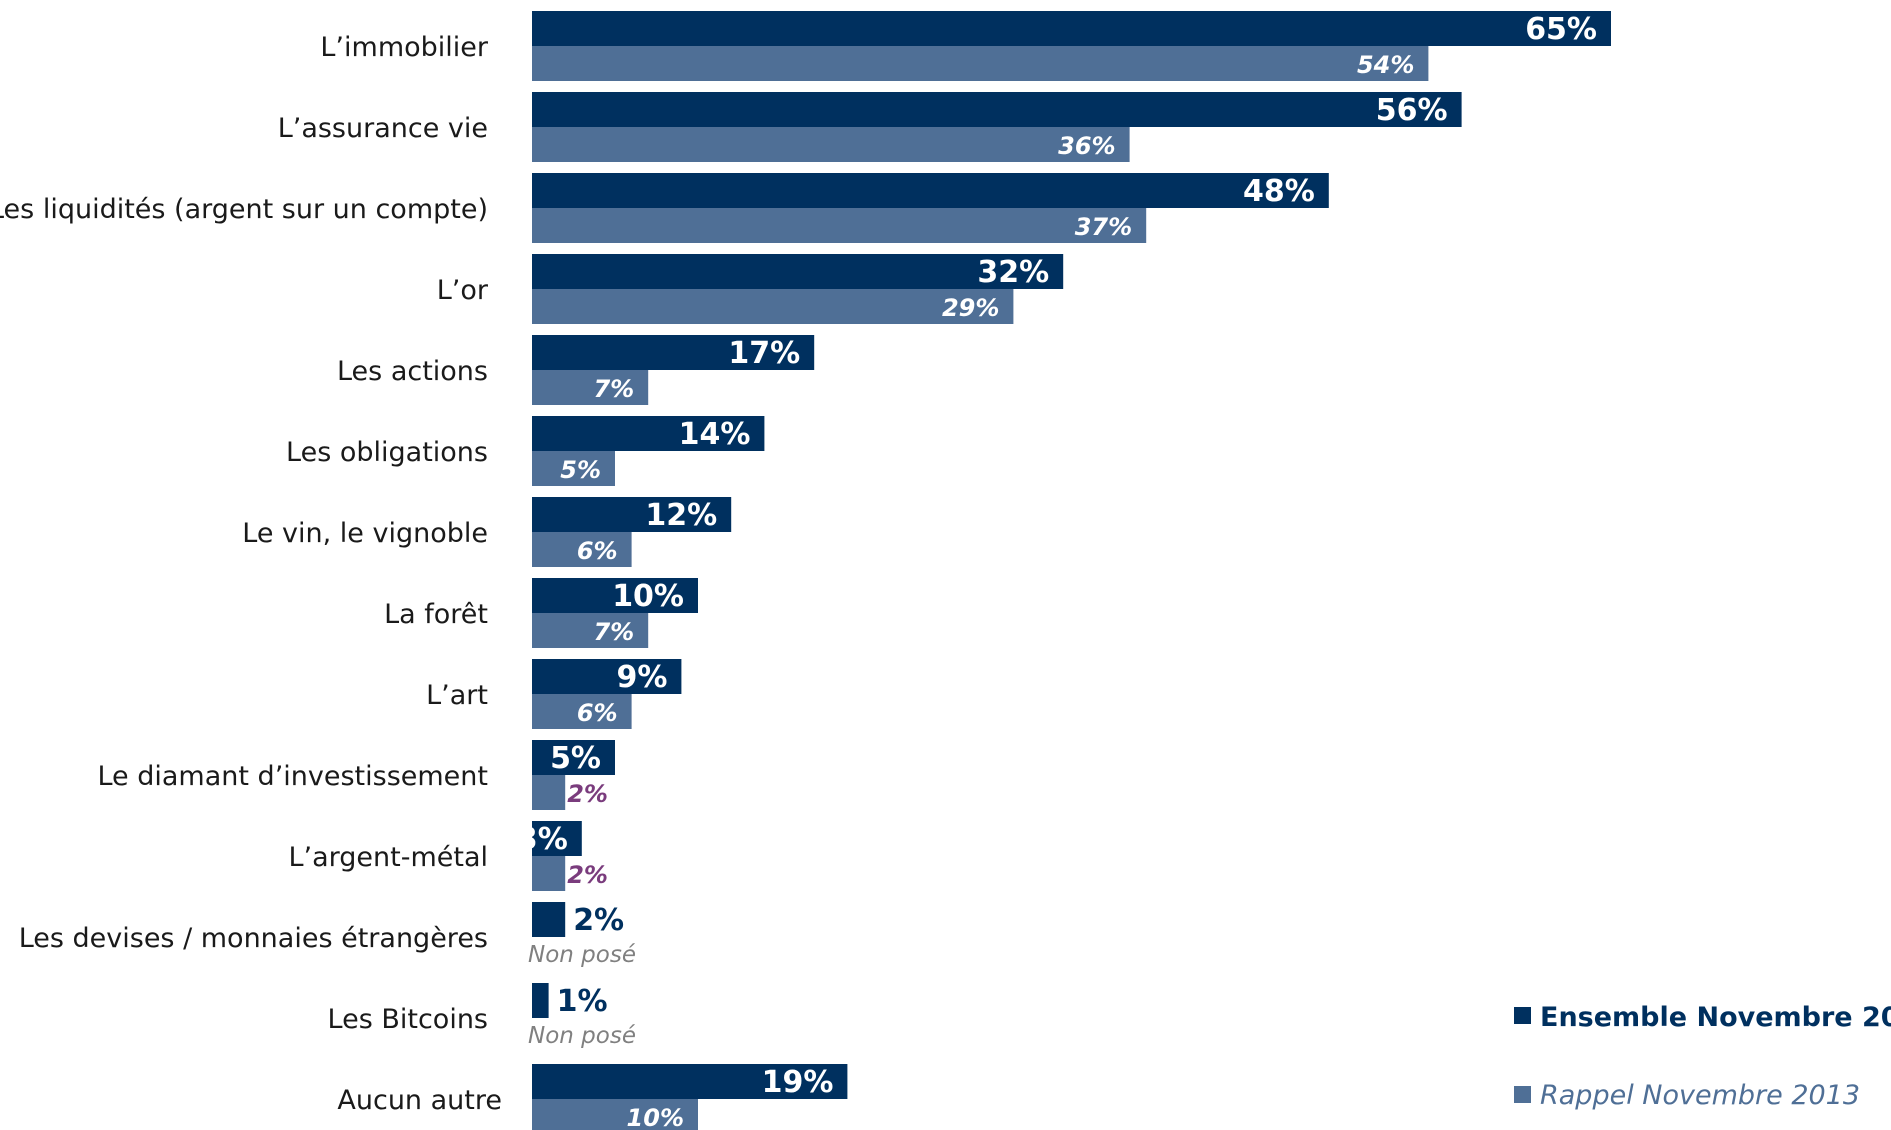  Describe the element at coordinates (598, 920) in the screenshot. I see `value-label-2014: 2%` at that location.